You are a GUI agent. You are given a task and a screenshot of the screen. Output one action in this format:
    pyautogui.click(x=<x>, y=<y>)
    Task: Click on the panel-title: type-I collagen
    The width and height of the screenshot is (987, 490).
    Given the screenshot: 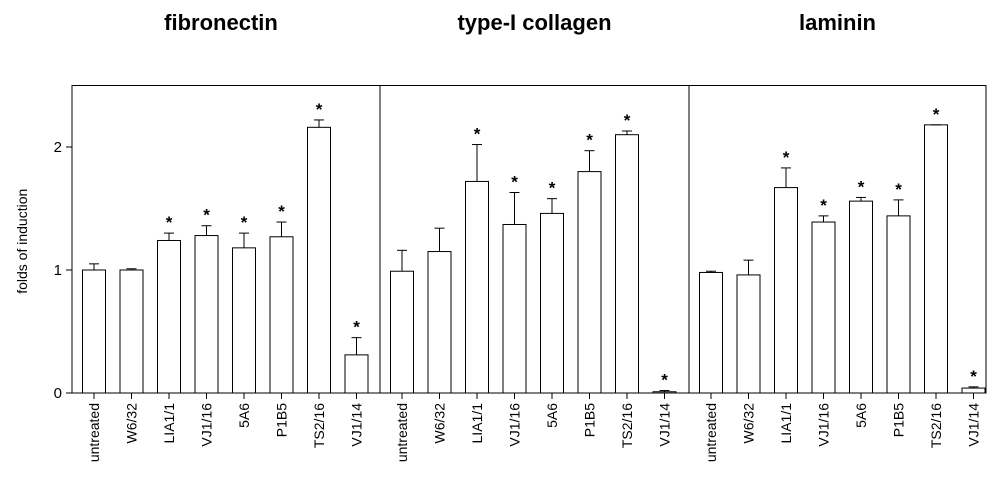 What is the action you would take?
    pyautogui.click(x=534, y=22)
    